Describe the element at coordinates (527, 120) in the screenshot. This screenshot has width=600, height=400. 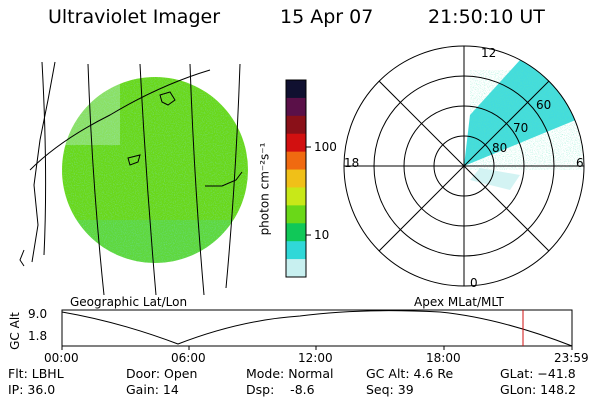
I see `auroral-emission` at that location.